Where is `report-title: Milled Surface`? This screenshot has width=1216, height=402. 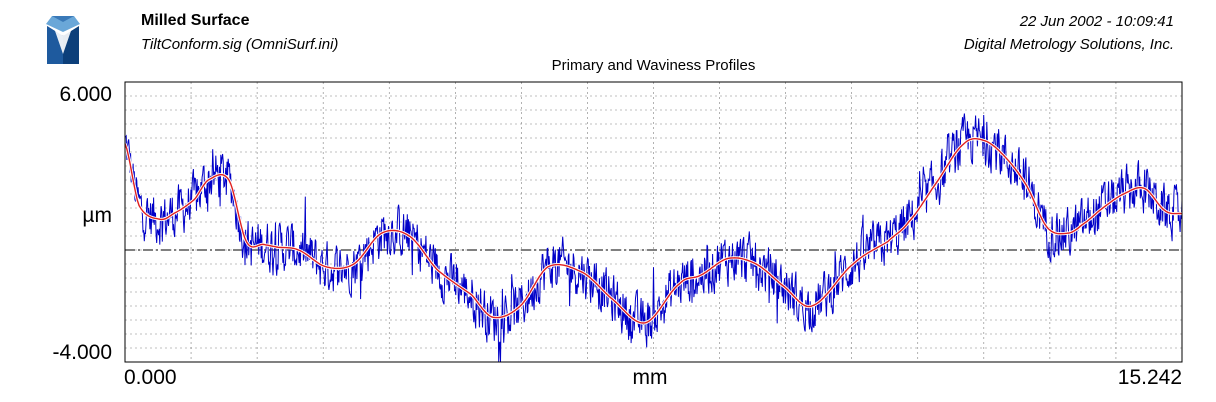 report-title: Milled Surface is located at coordinates (195, 20).